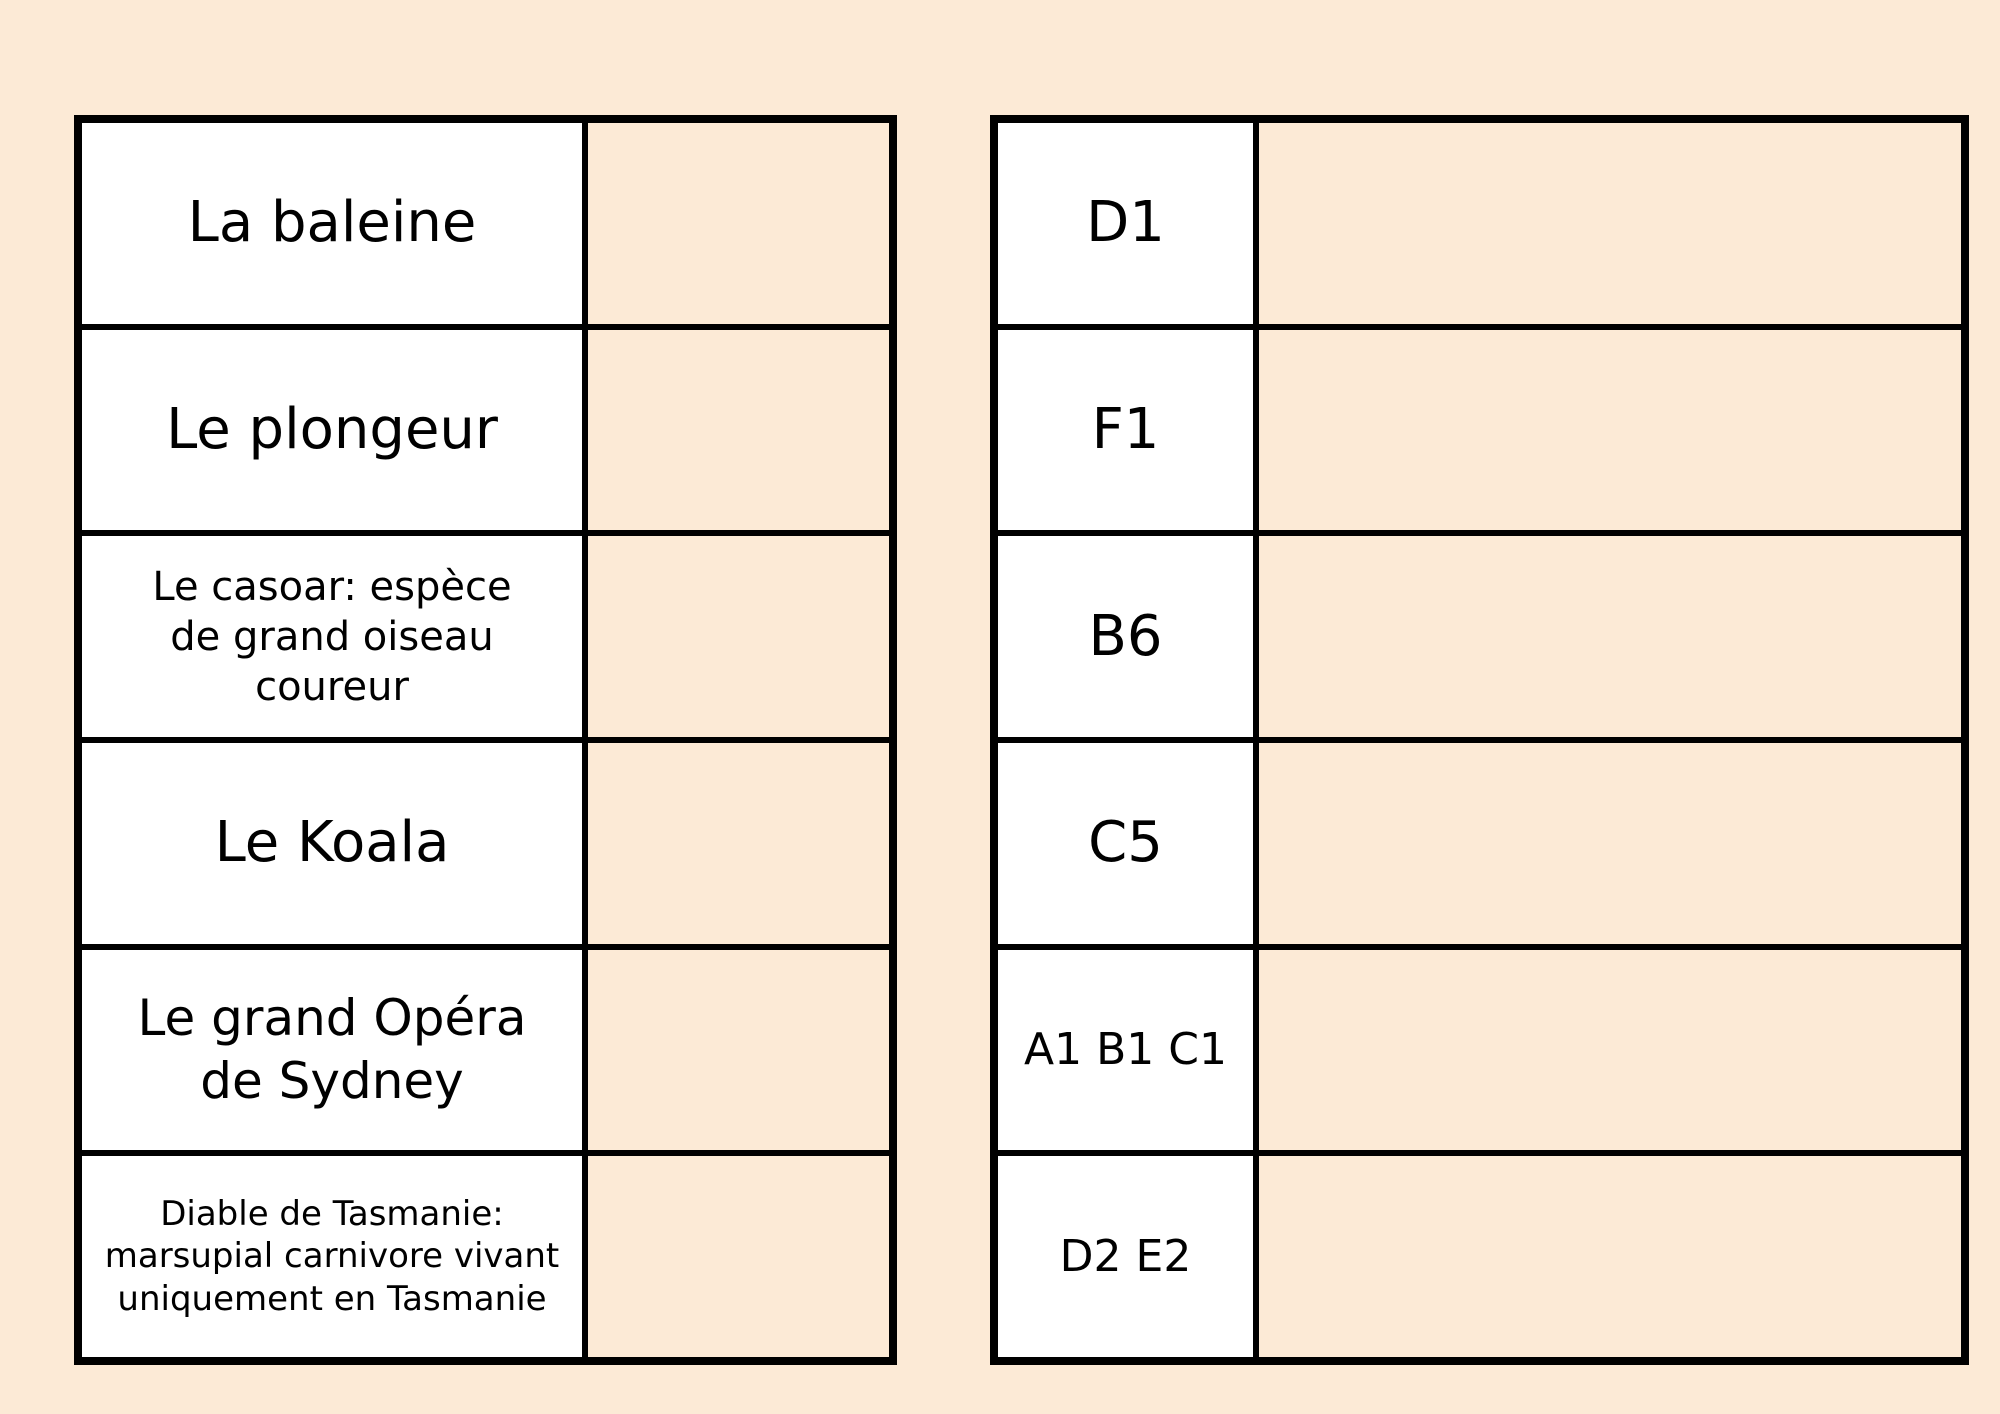  I want to click on code-cell: D2 E2, so click(1125, 1256).